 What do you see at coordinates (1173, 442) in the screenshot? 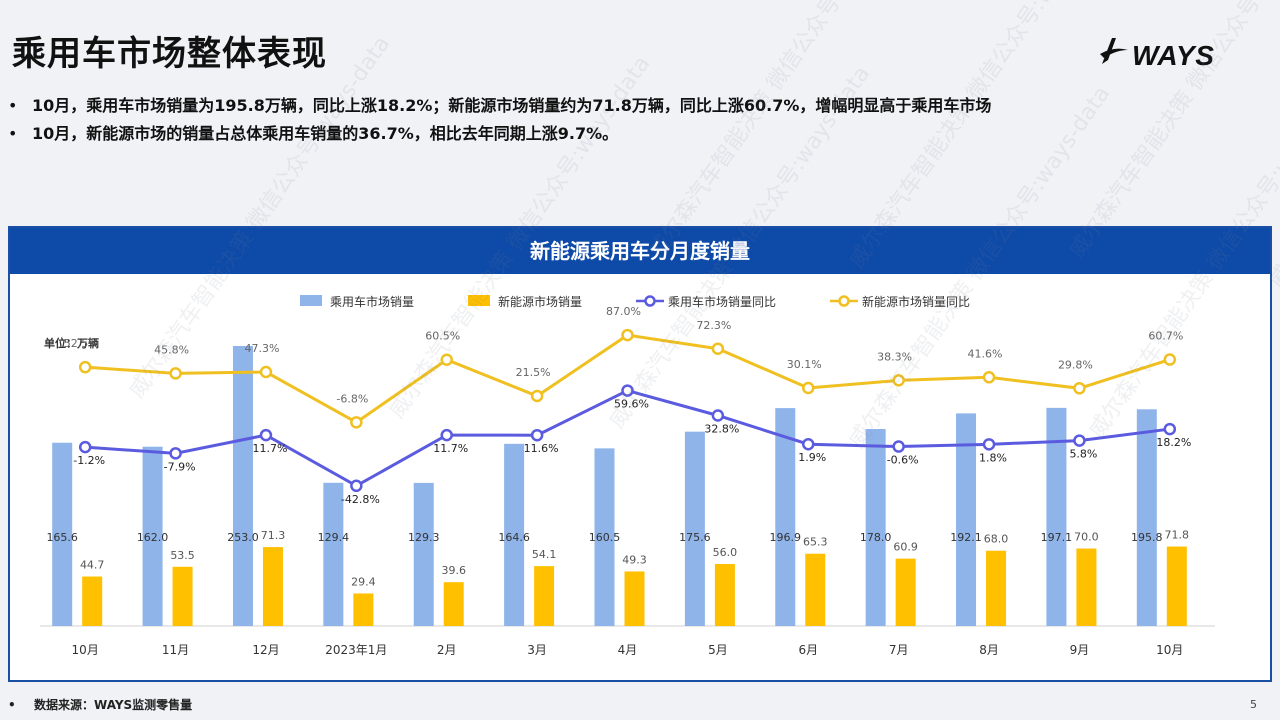
I see `line-data-label: 18.2%` at bounding box center [1173, 442].